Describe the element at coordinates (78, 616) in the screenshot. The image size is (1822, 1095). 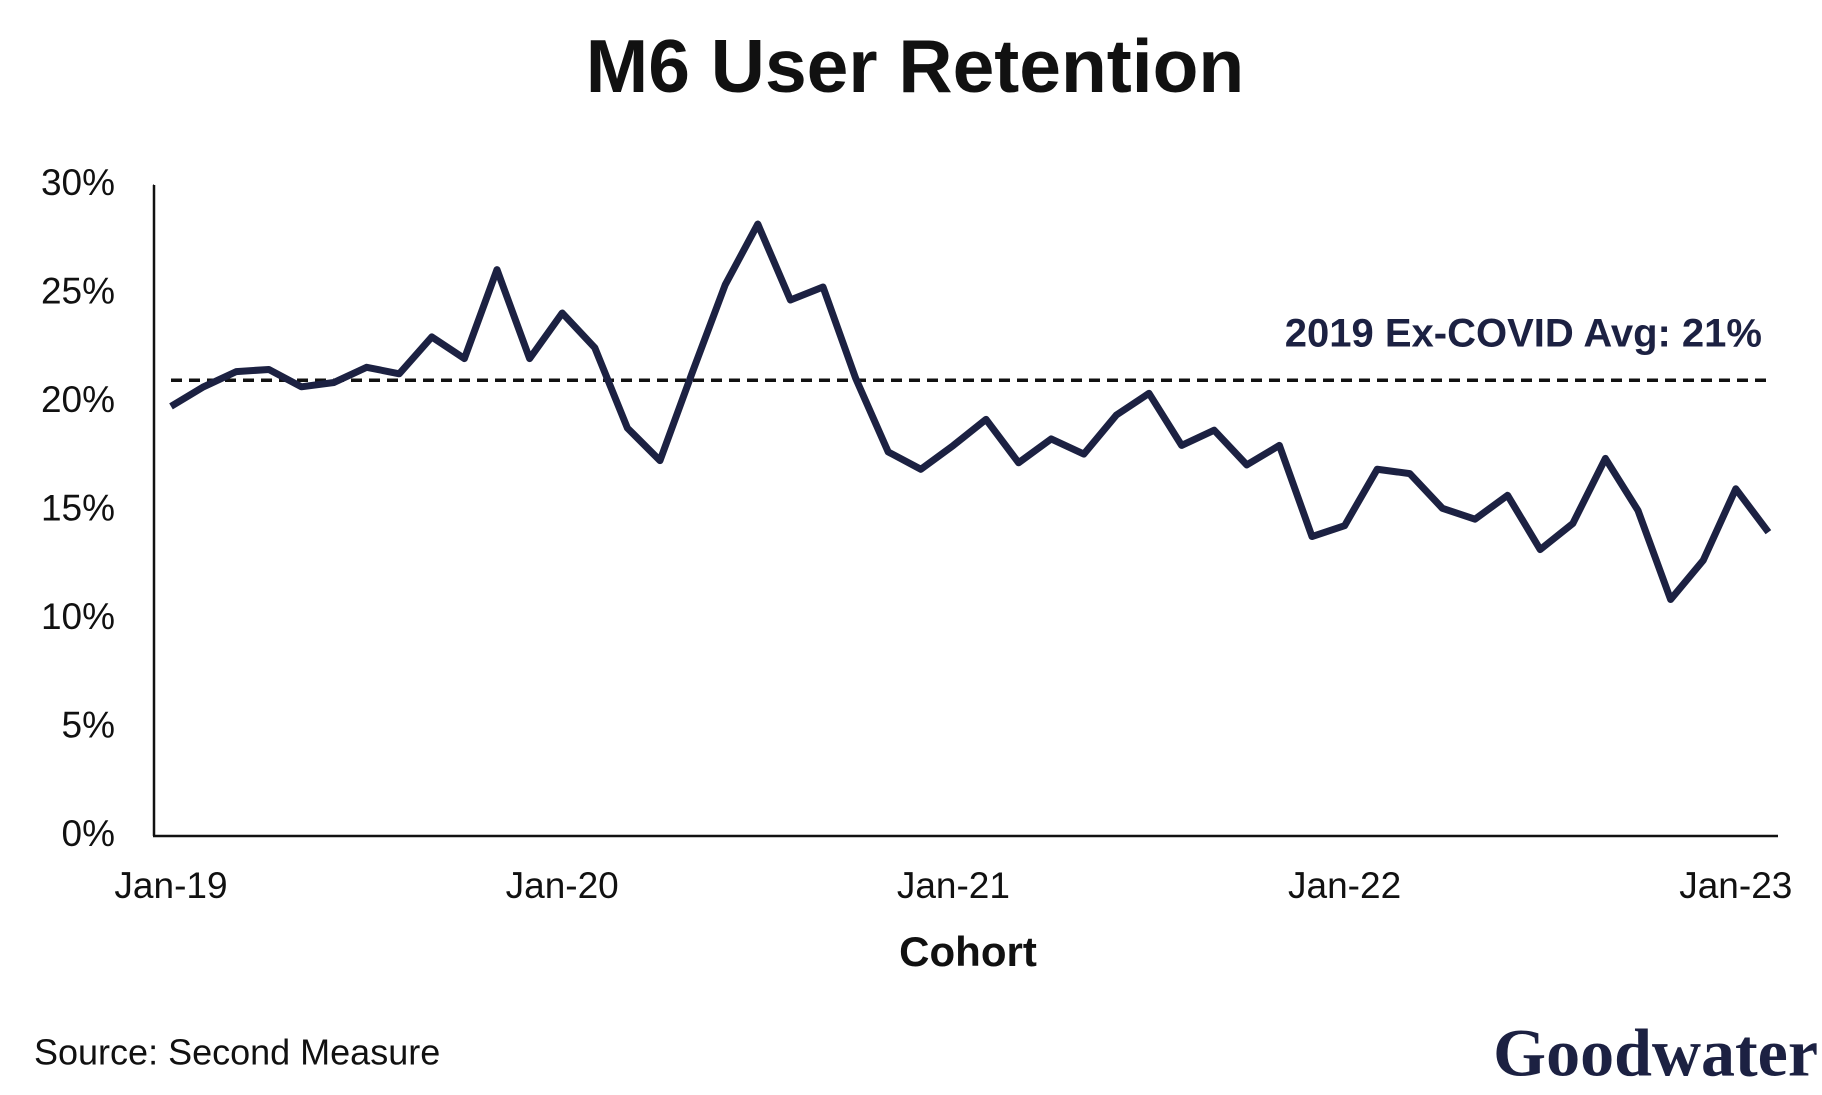
I see `y-tick-label: 10%` at that location.